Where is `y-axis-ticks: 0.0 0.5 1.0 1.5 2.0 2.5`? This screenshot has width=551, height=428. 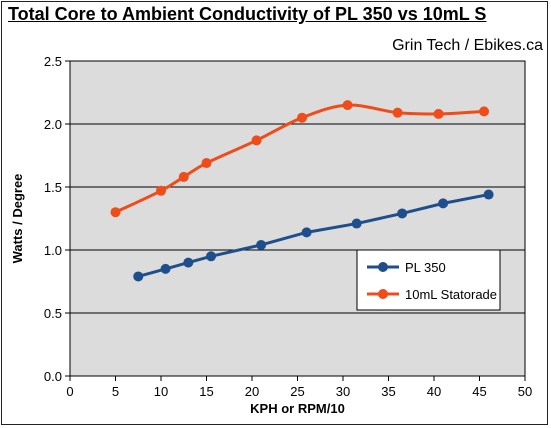
y-axis-ticks: 0.0 0.5 1.0 1.5 2.0 2.5 is located at coordinates (57, 219).